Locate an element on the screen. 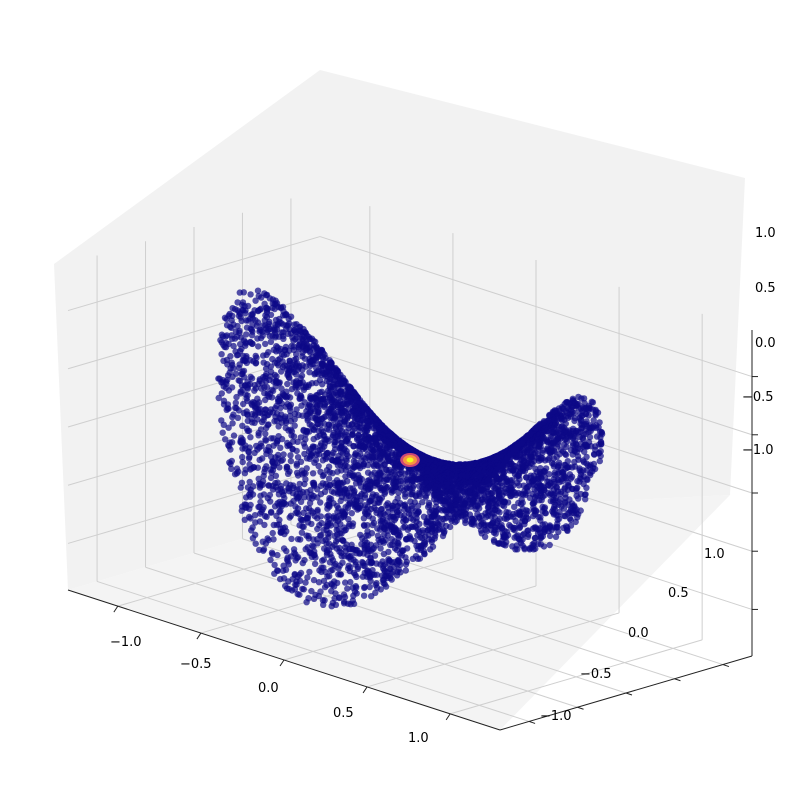 The image size is (790, 790). x-tick-mark is located at coordinates (365, 690).